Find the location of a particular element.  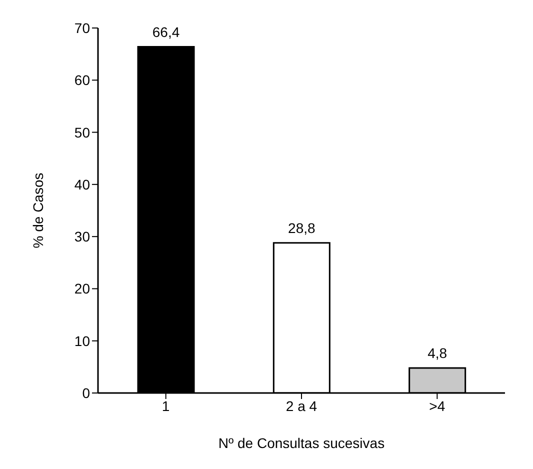

y-tick-label: 50 is located at coordinates (82, 132).